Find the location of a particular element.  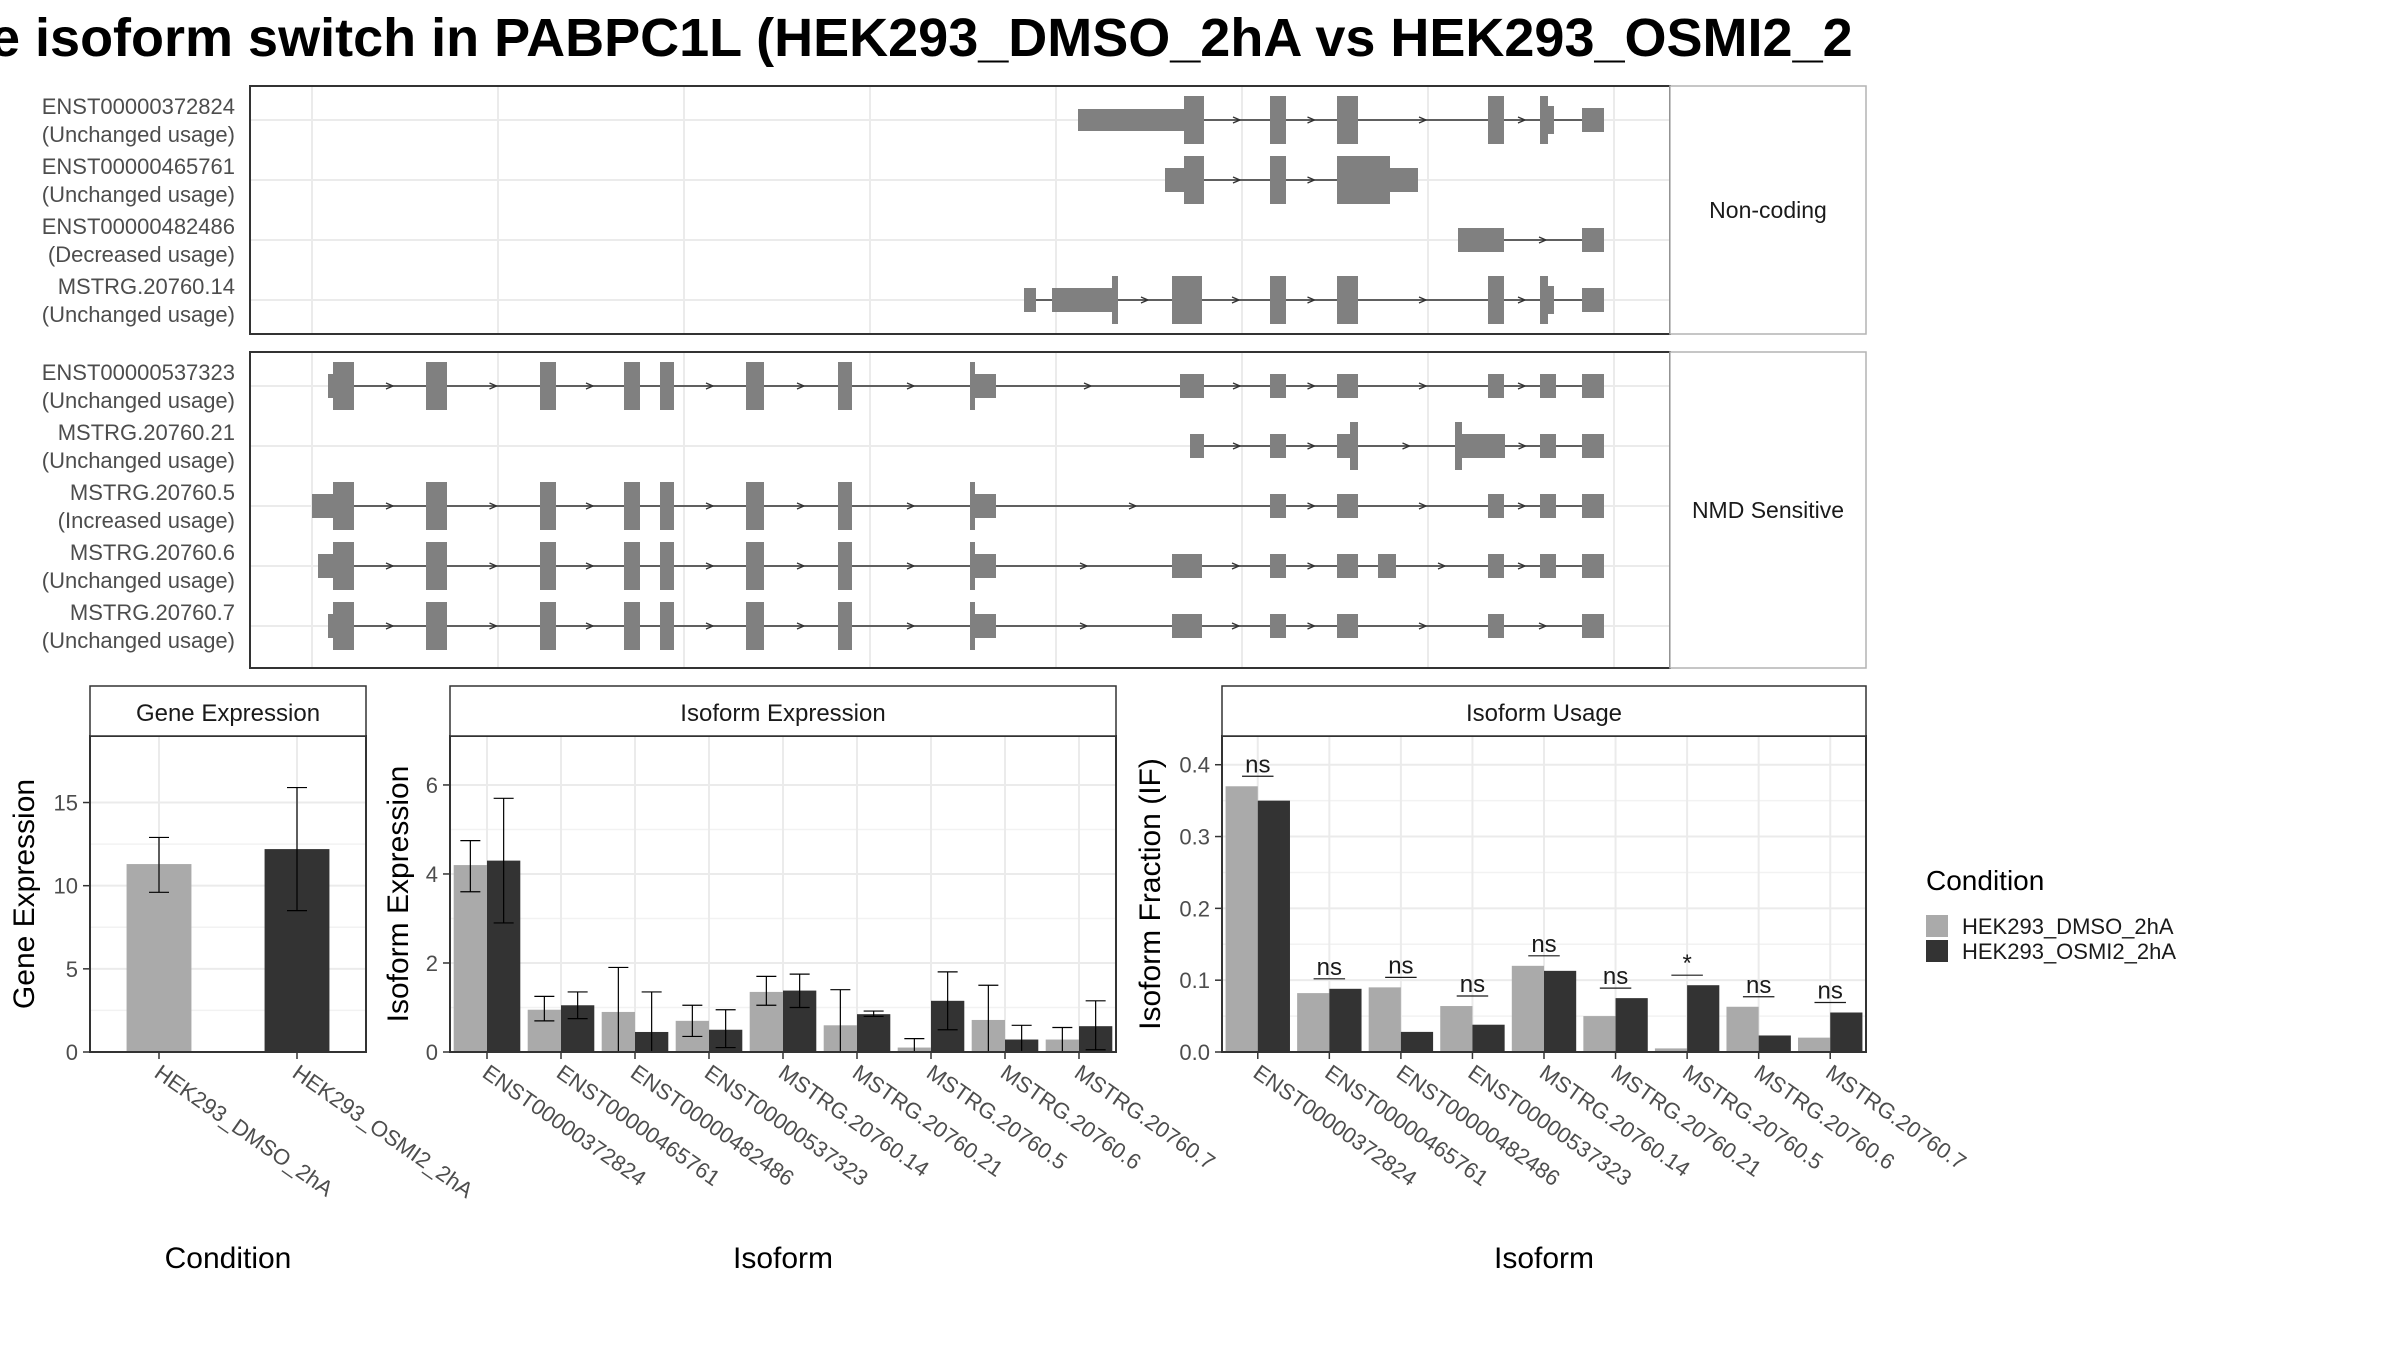

isoform-name-label: ENST00000372824 is located at coordinates (138, 106).